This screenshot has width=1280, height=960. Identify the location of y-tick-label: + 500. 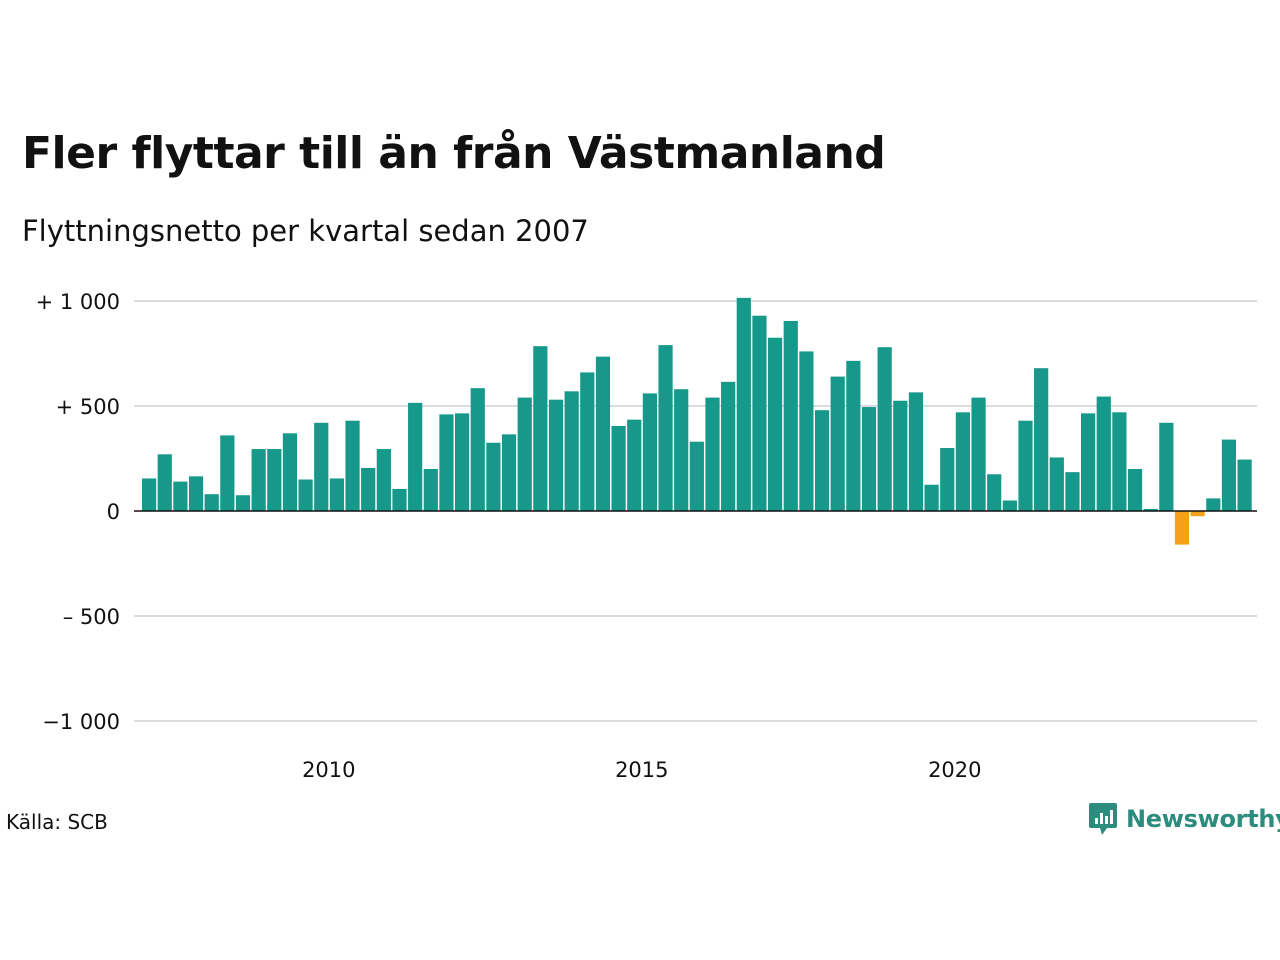
(88, 407).